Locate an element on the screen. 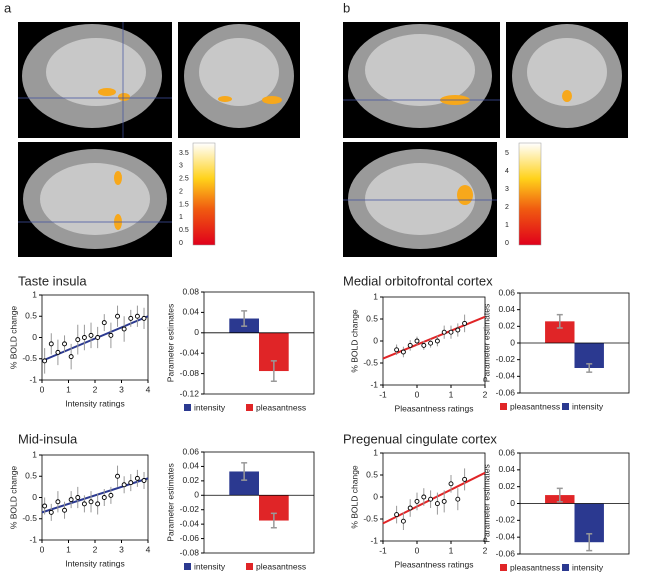  y-tick-label: 1 is located at coordinates (34, 294).